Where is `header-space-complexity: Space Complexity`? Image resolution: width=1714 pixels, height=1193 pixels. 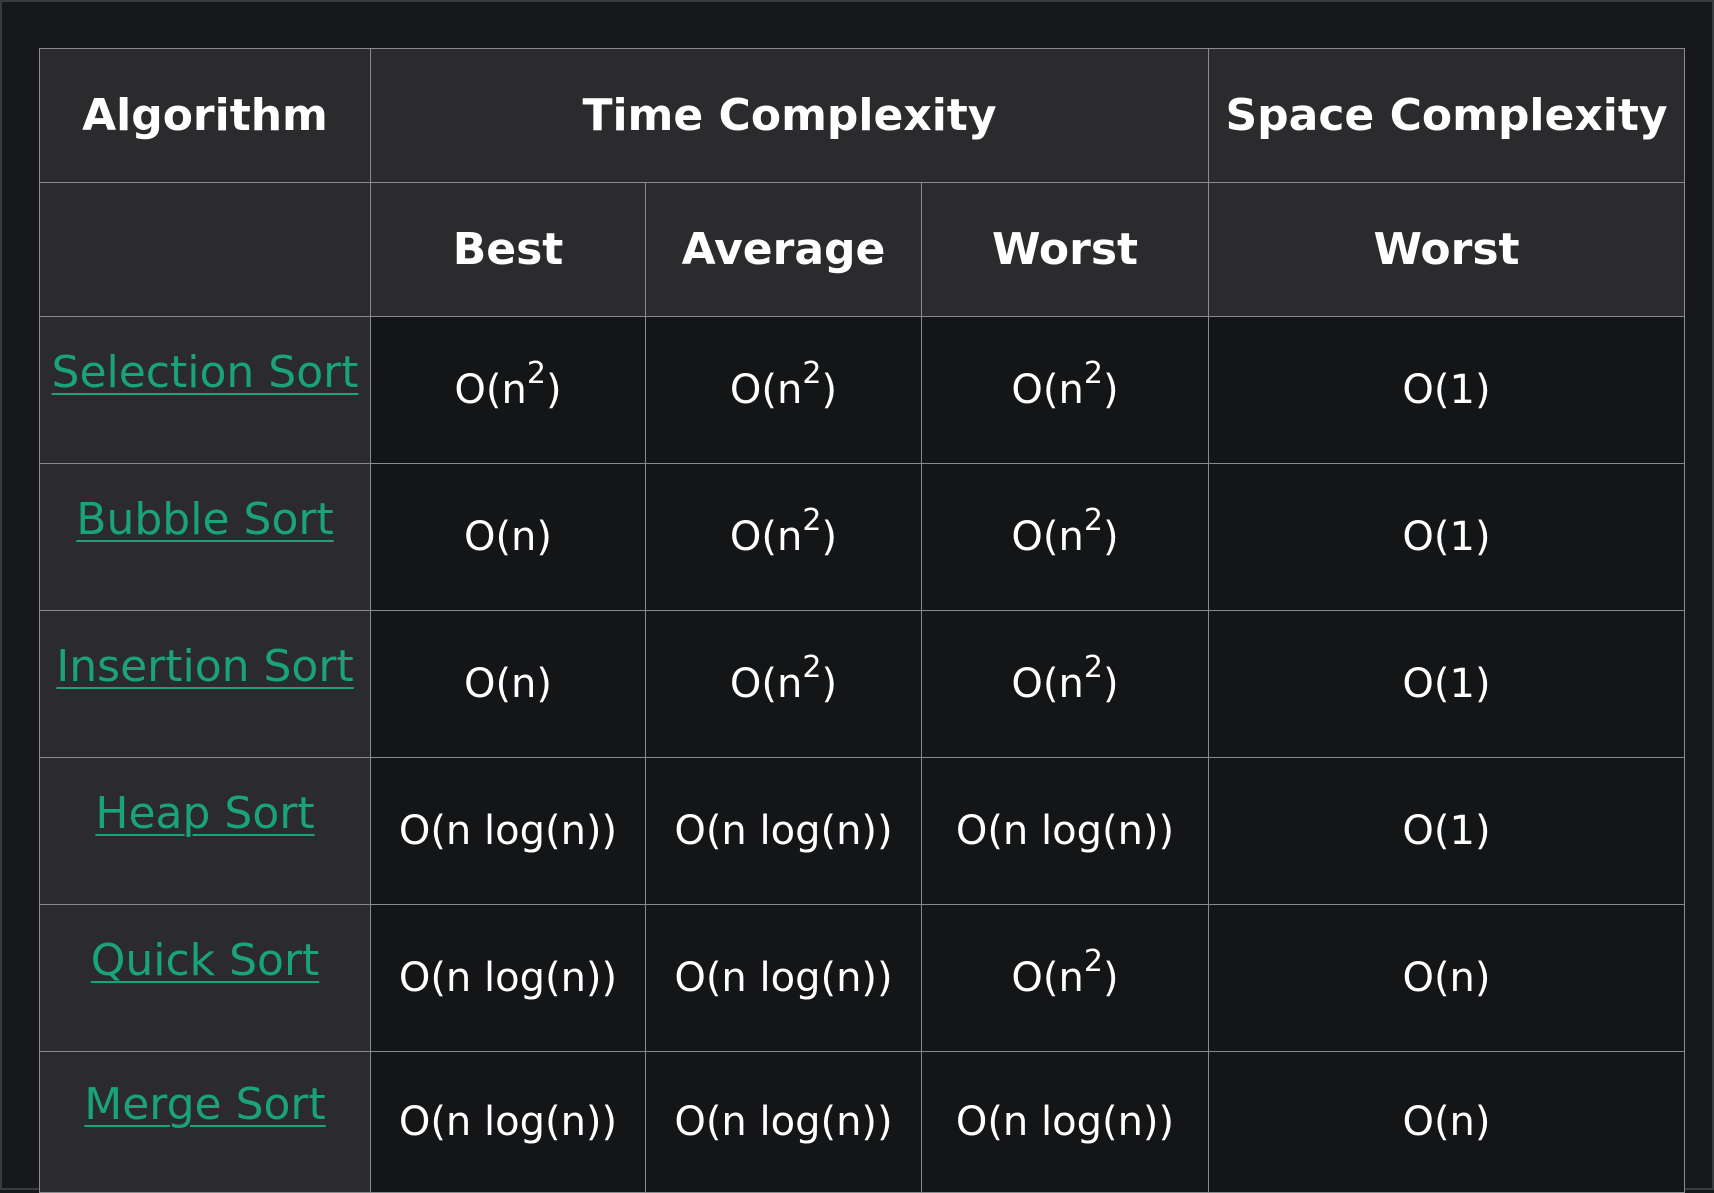
header-space-complexity: Space Complexity is located at coordinates (1446, 115).